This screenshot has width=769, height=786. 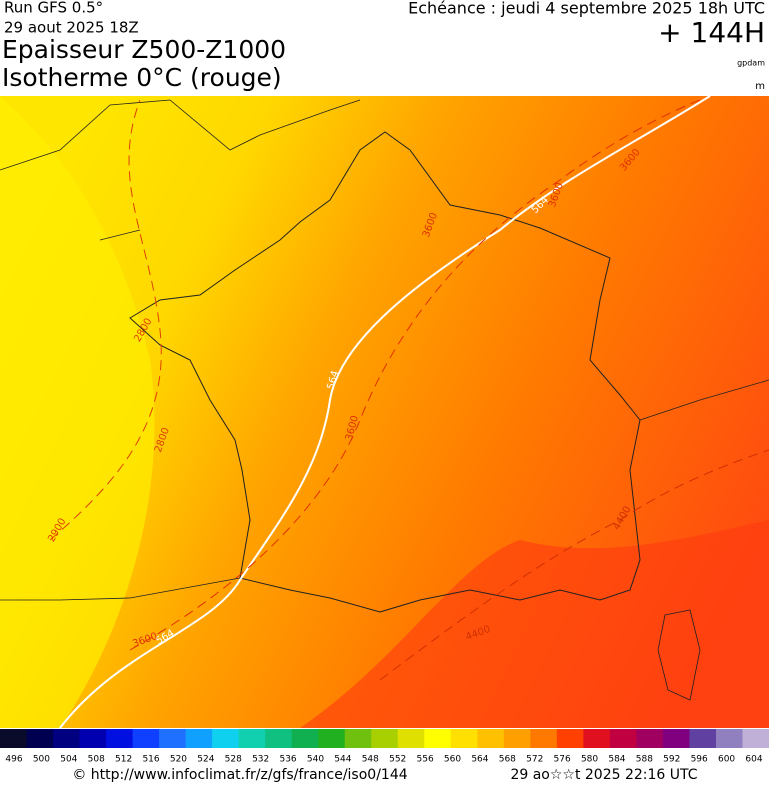 What do you see at coordinates (753, 760) in the screenshot?
I see `colorbar-label: 604` at bounding box center [753, 760].